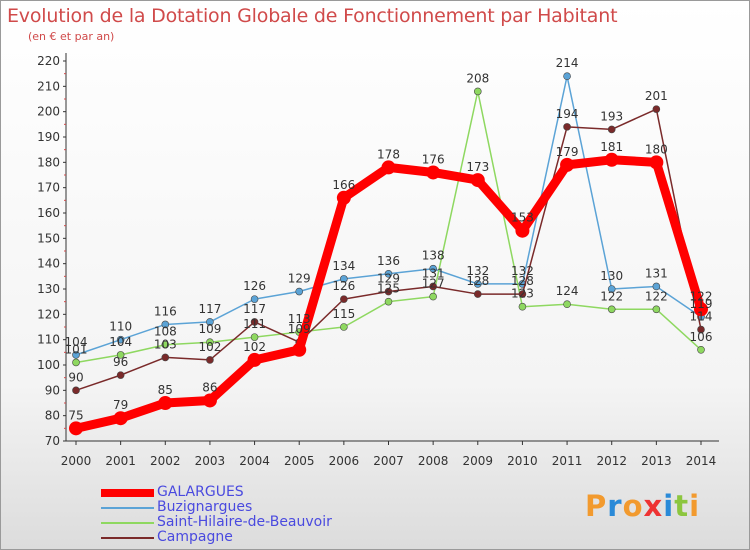 This screenshot has width=750, height=550. What do you see at coordinates (344, 461) in the screenshot?
I see `x-tick-label: 2006` at bounding box center [344, 461].